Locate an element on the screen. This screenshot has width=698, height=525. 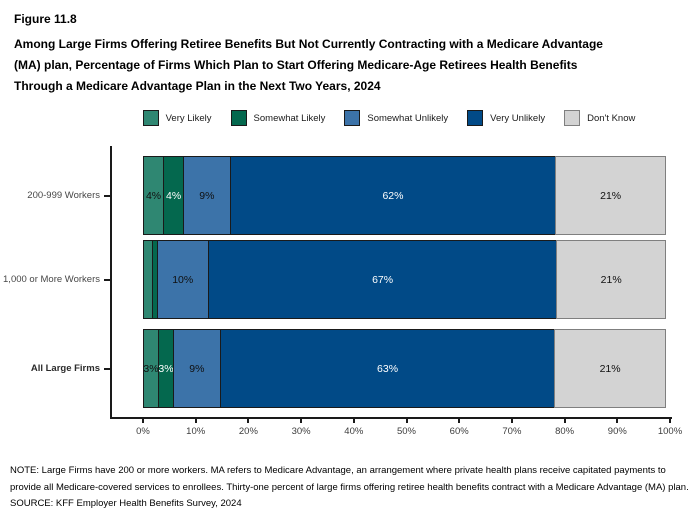
x-axis-tick-label: 40% is located at coordinates (354, 431).